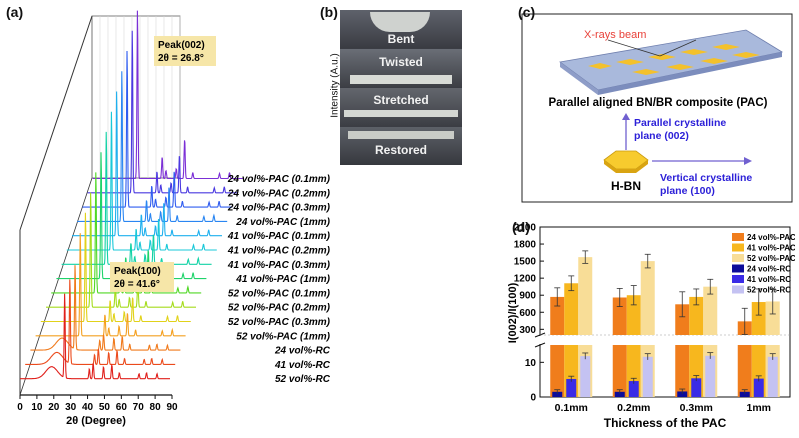 This screenshot has height=438, width=799. I want to click on series-label: 24 vol%-PAC (1mm), so click(282, 222).